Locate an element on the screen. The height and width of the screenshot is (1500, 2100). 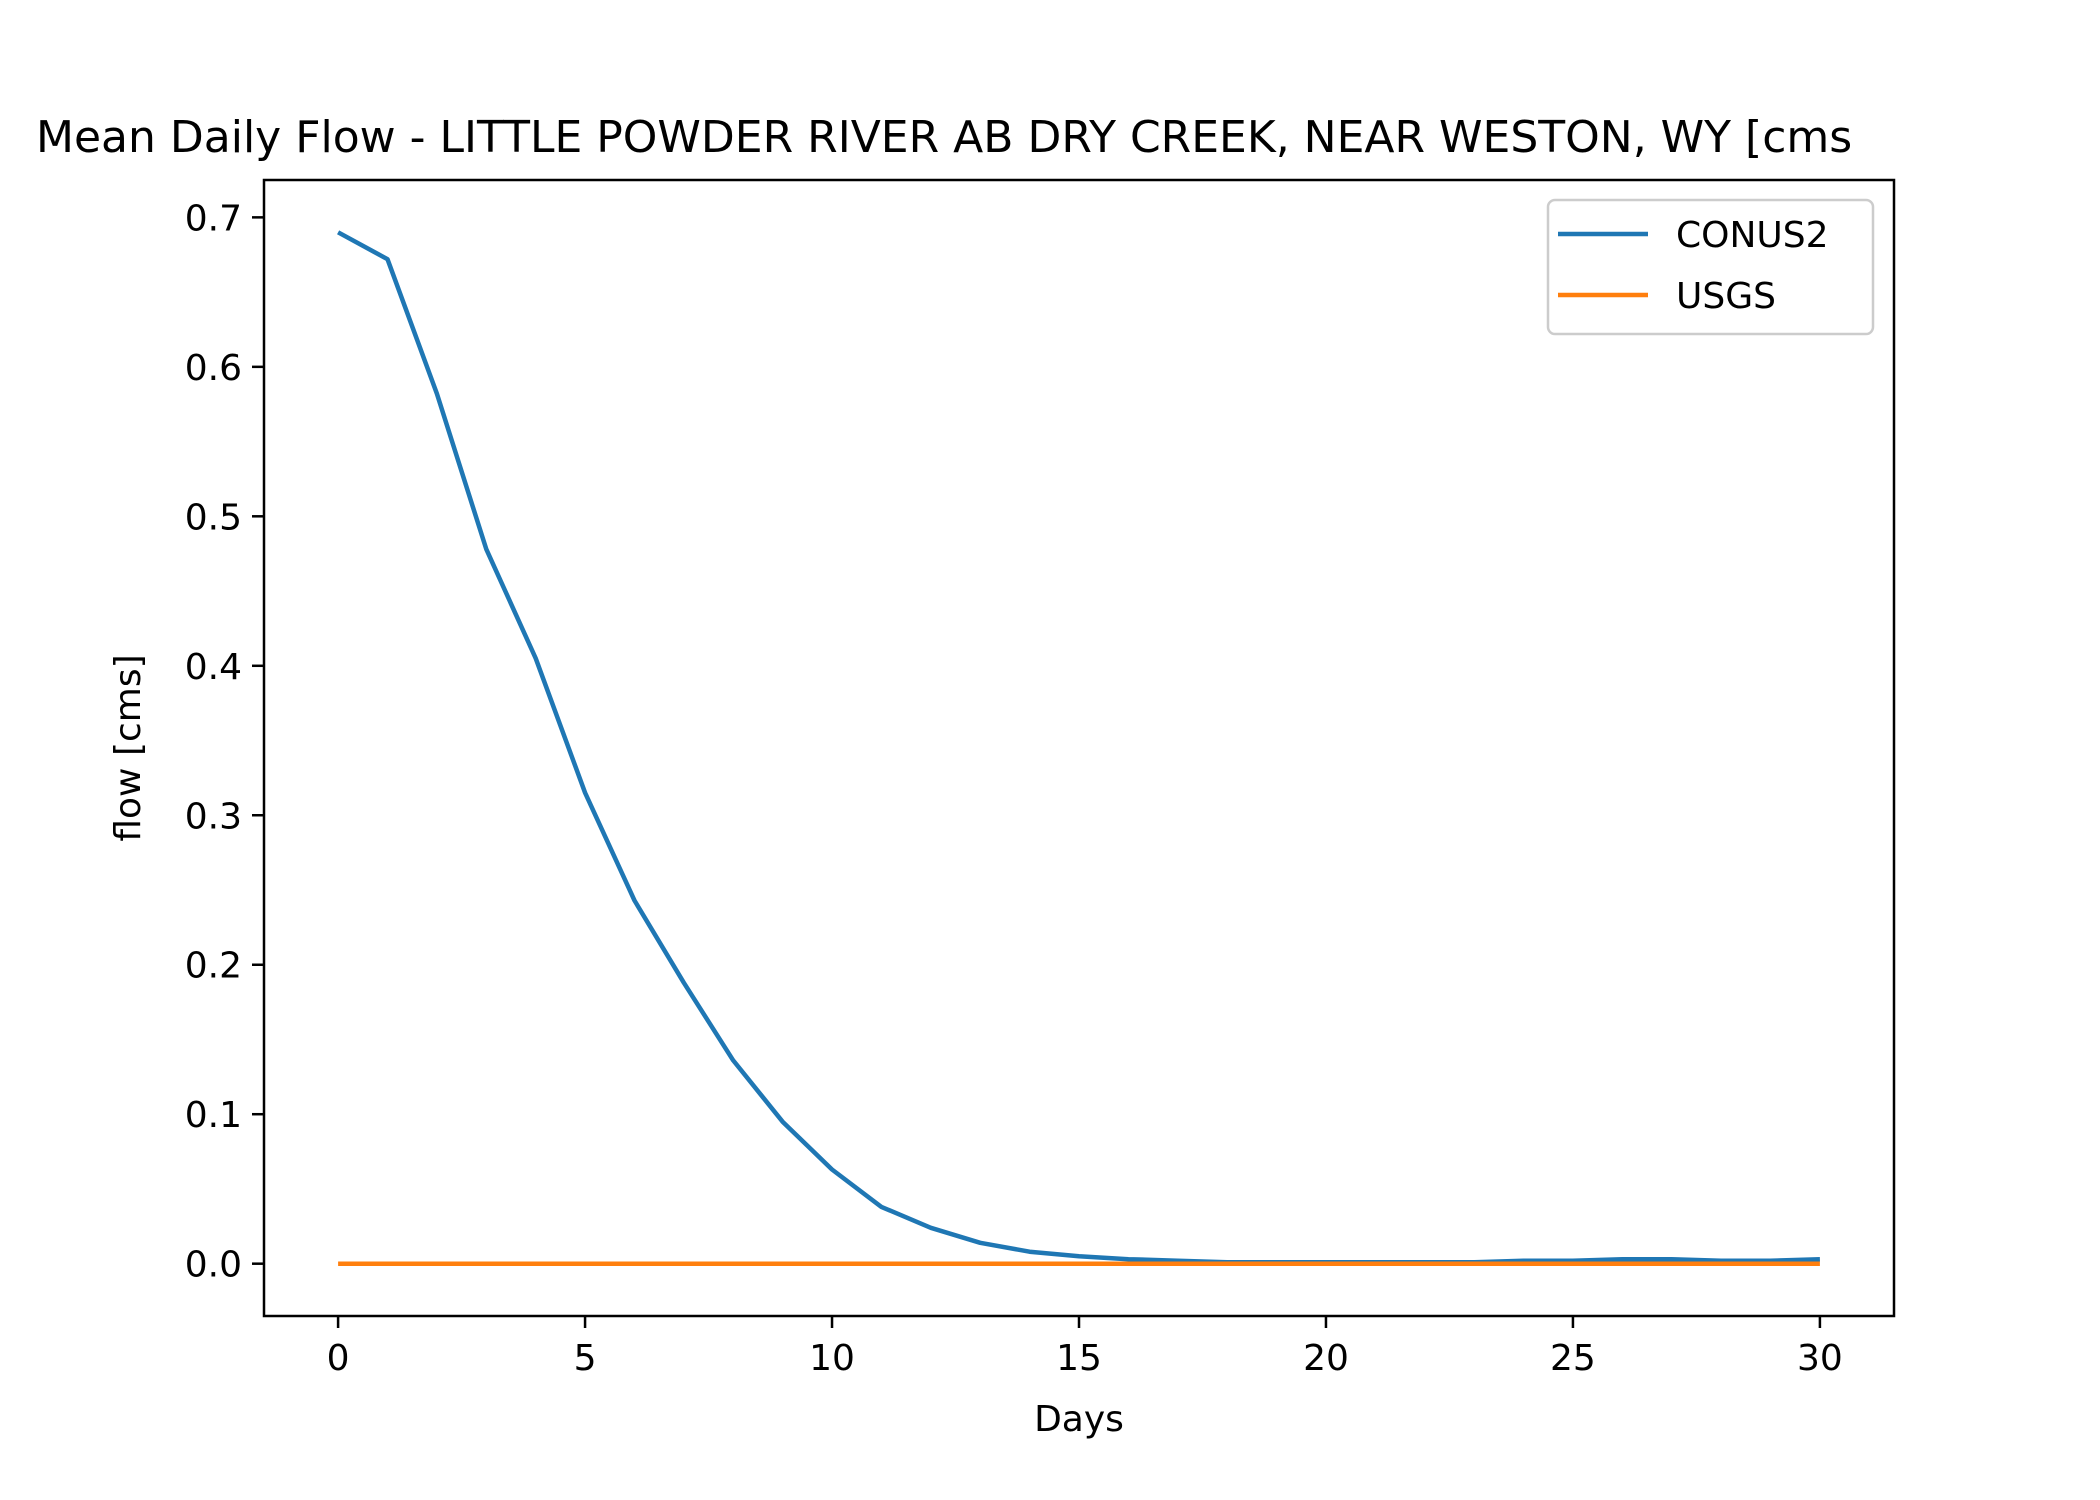
y-tick-label: 0.4 is located at coordinates (213, 667).